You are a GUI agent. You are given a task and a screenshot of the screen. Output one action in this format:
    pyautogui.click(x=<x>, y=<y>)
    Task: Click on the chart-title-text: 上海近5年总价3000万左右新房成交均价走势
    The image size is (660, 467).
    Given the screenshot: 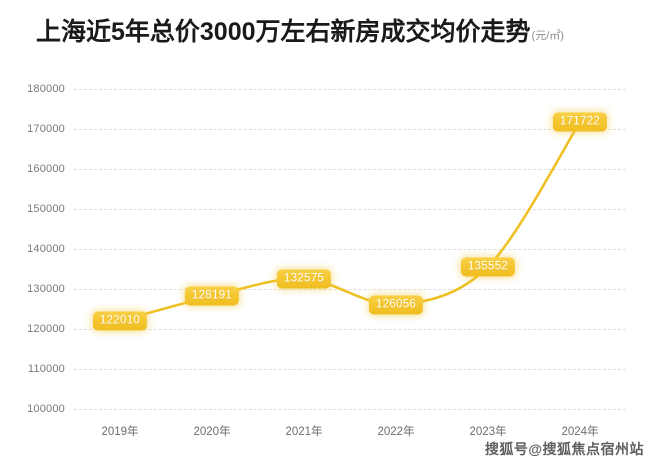 What is the action you would take?
    pyautogui.click(x=283, y=32)
    